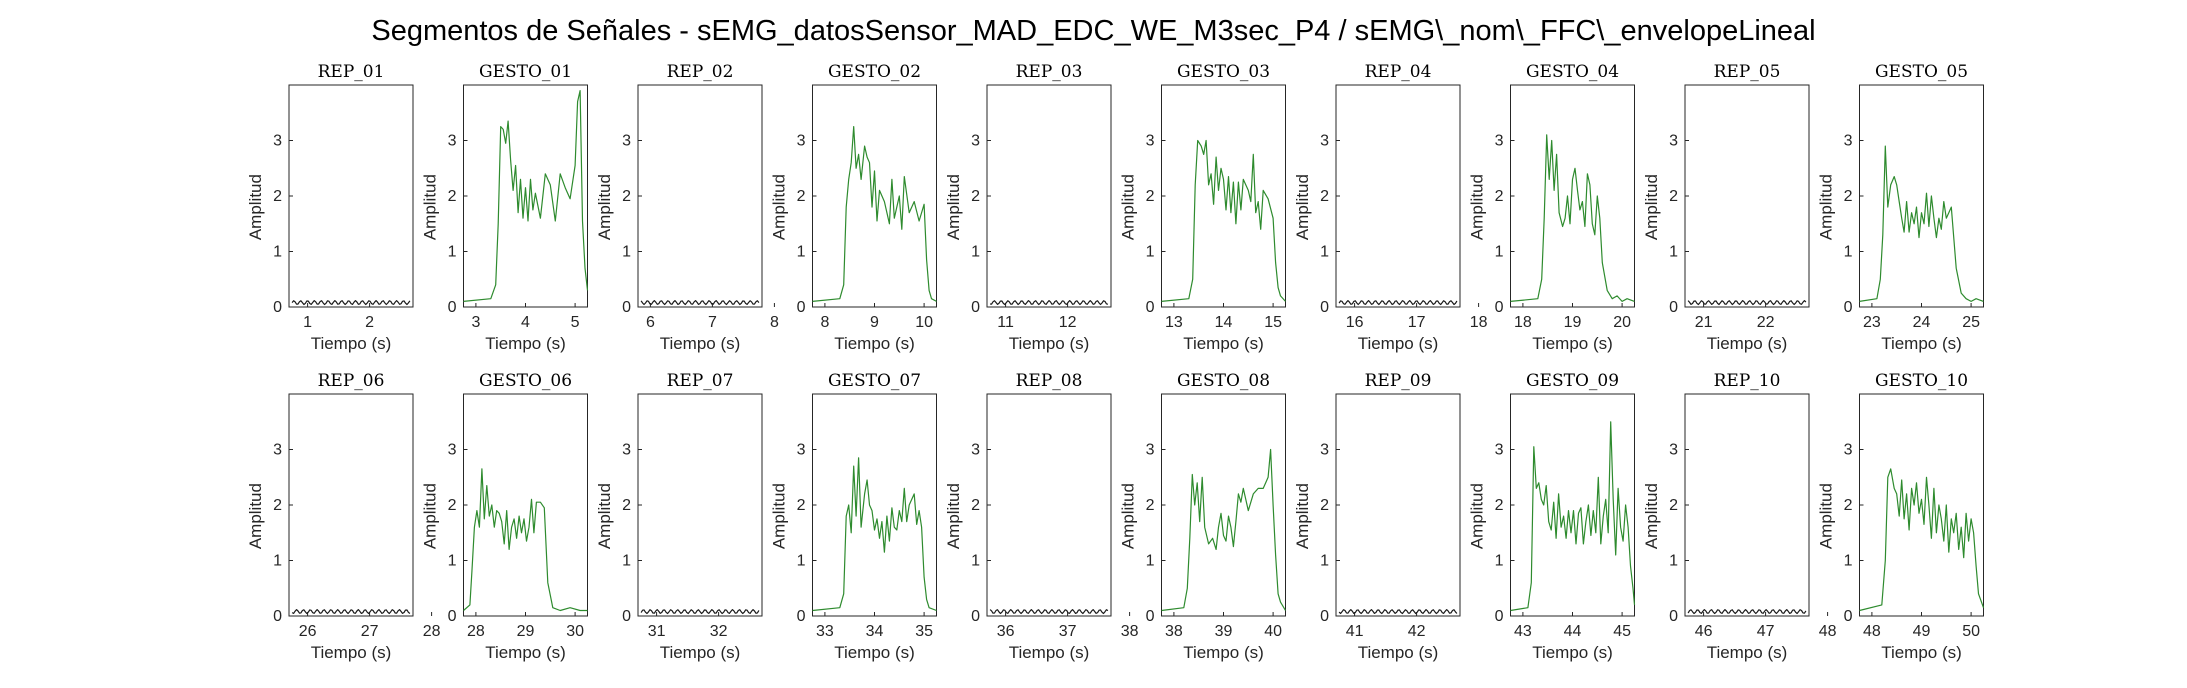  Describe the element at coordinates (370, 631) in the screenshot. I see `subplot-11-xtick-label-1: 27` at that location.